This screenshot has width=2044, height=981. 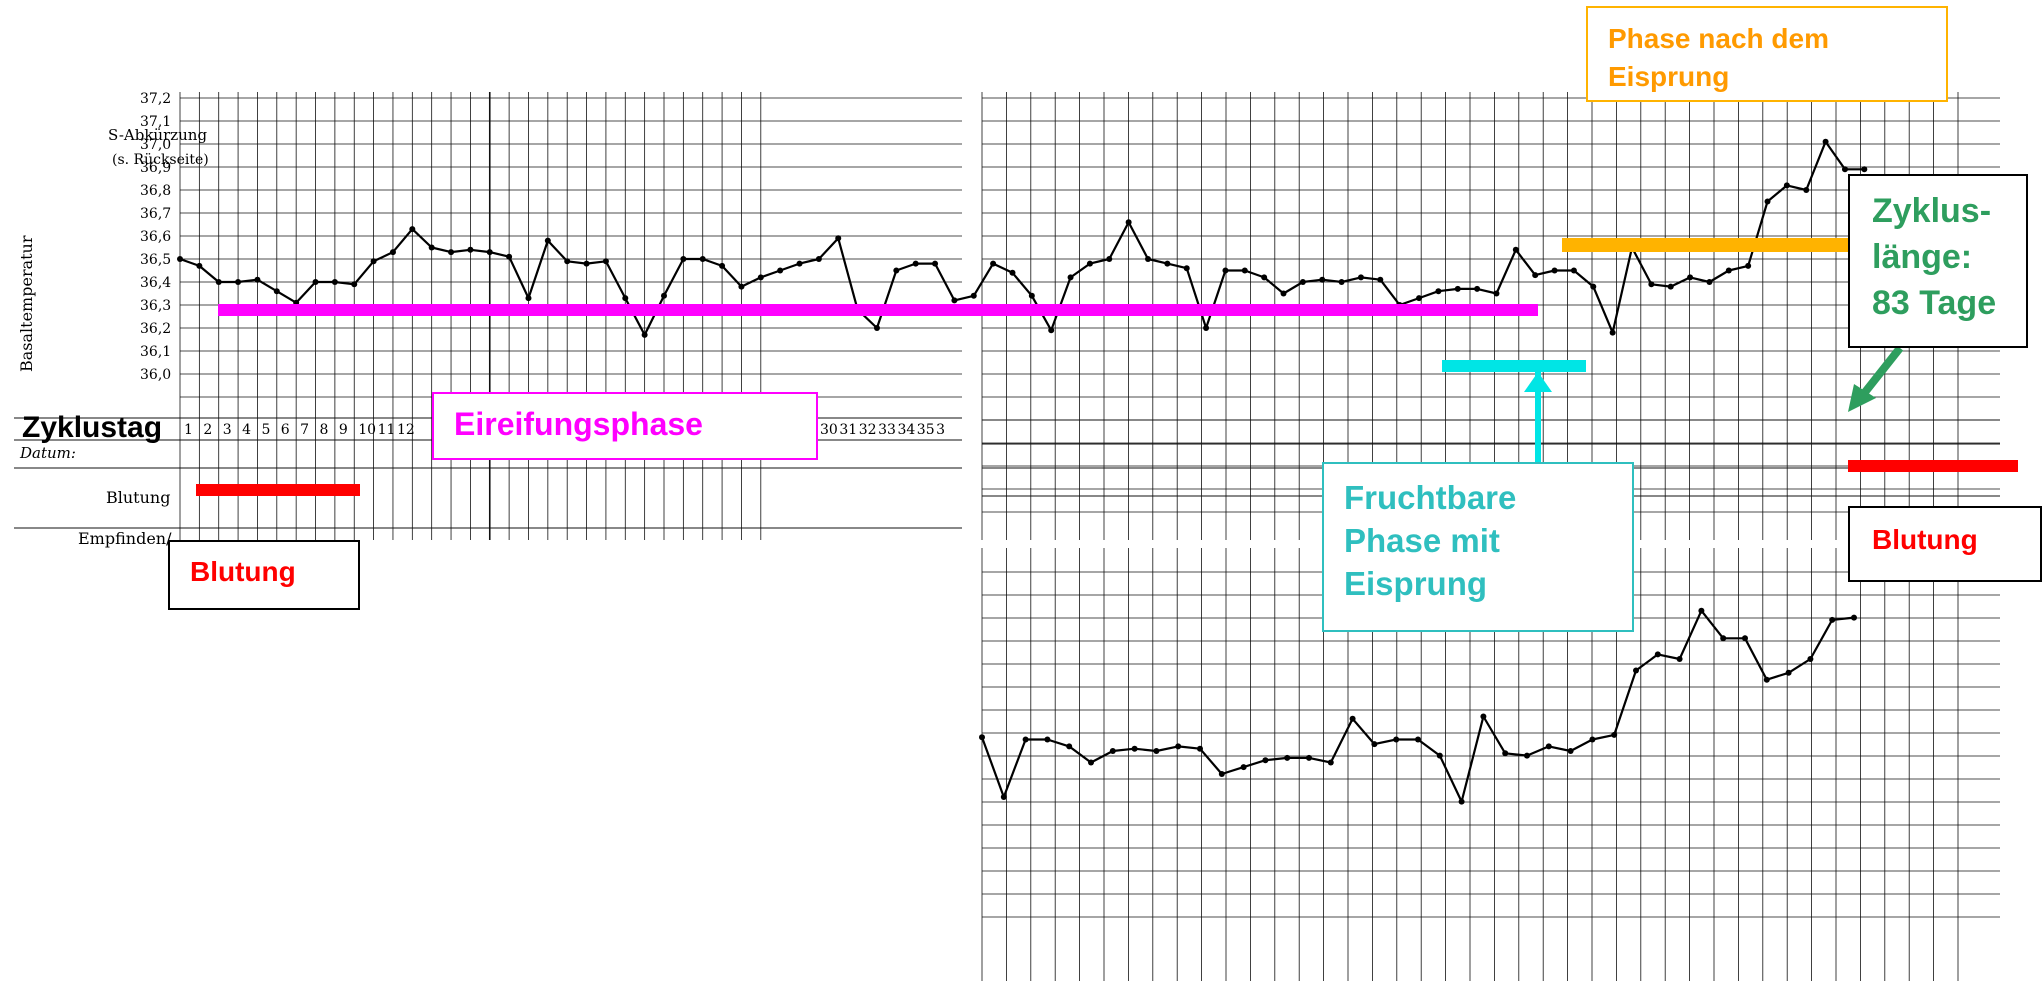 What do you see at coordinates (868, 430) in the screenshot?
I see `cycle-day-label: 32` at bounding box center [868, 430].